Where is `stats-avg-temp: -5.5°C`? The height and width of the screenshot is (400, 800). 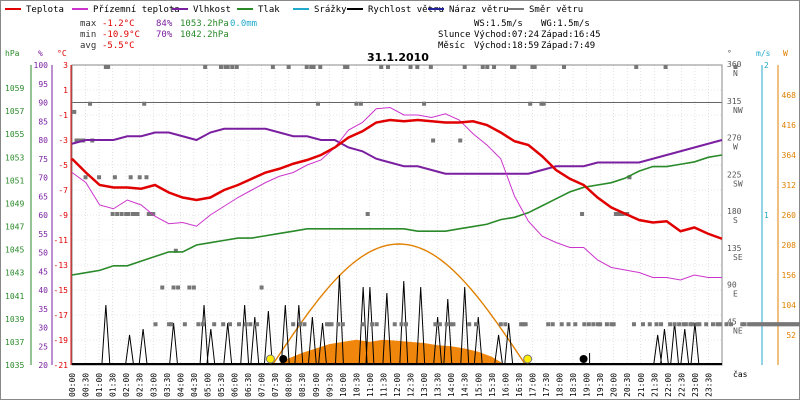 stats-avg-temp: -5.5°C is located at coordinates (118, 46).